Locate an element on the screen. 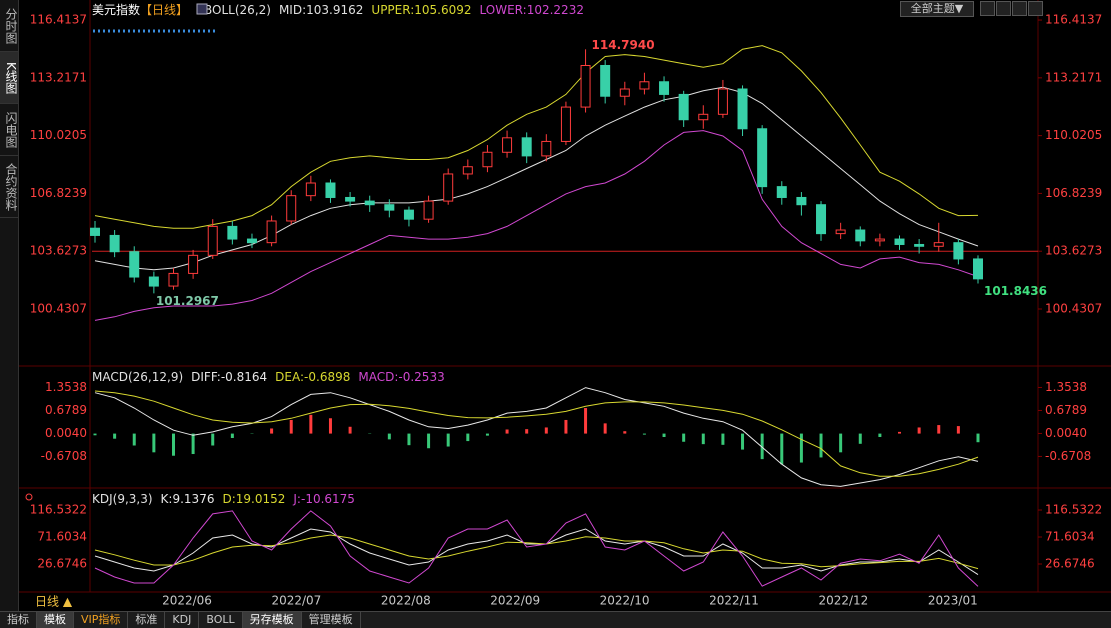  panel-header: KDJ(9,3,3) K:9.1376 D:19.0152 J:-10.6175 is located at coordinates (223, 499).